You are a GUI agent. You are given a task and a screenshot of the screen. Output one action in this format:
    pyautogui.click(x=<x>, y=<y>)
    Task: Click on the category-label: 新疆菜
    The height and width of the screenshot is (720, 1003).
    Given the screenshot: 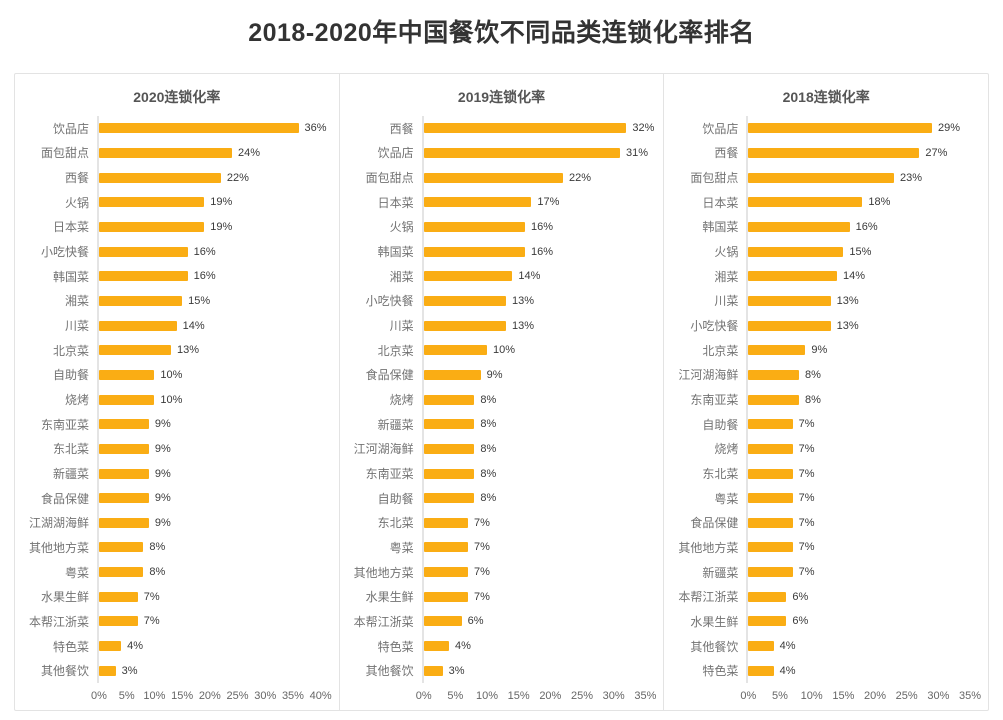 What is the action you would take?
    pyautogui.click(x=720, y=572)
    